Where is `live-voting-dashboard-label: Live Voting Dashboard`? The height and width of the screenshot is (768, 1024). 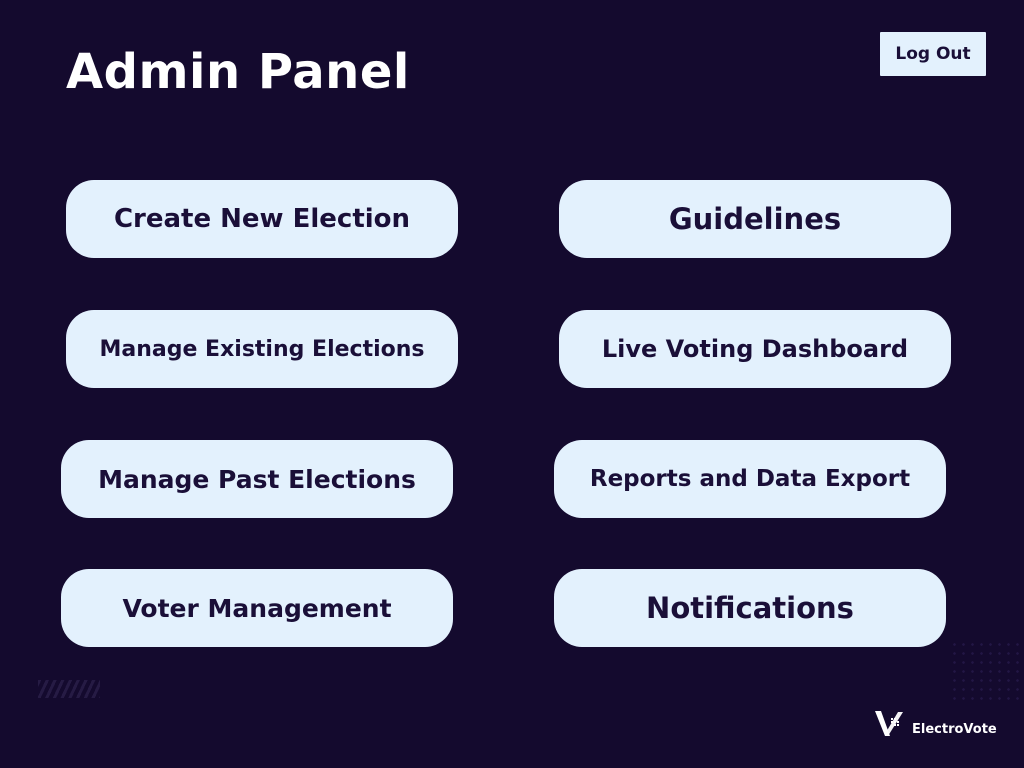 live-voting-dashboard-label: Live Voting Dashboard is located at coordinates (755, 349).